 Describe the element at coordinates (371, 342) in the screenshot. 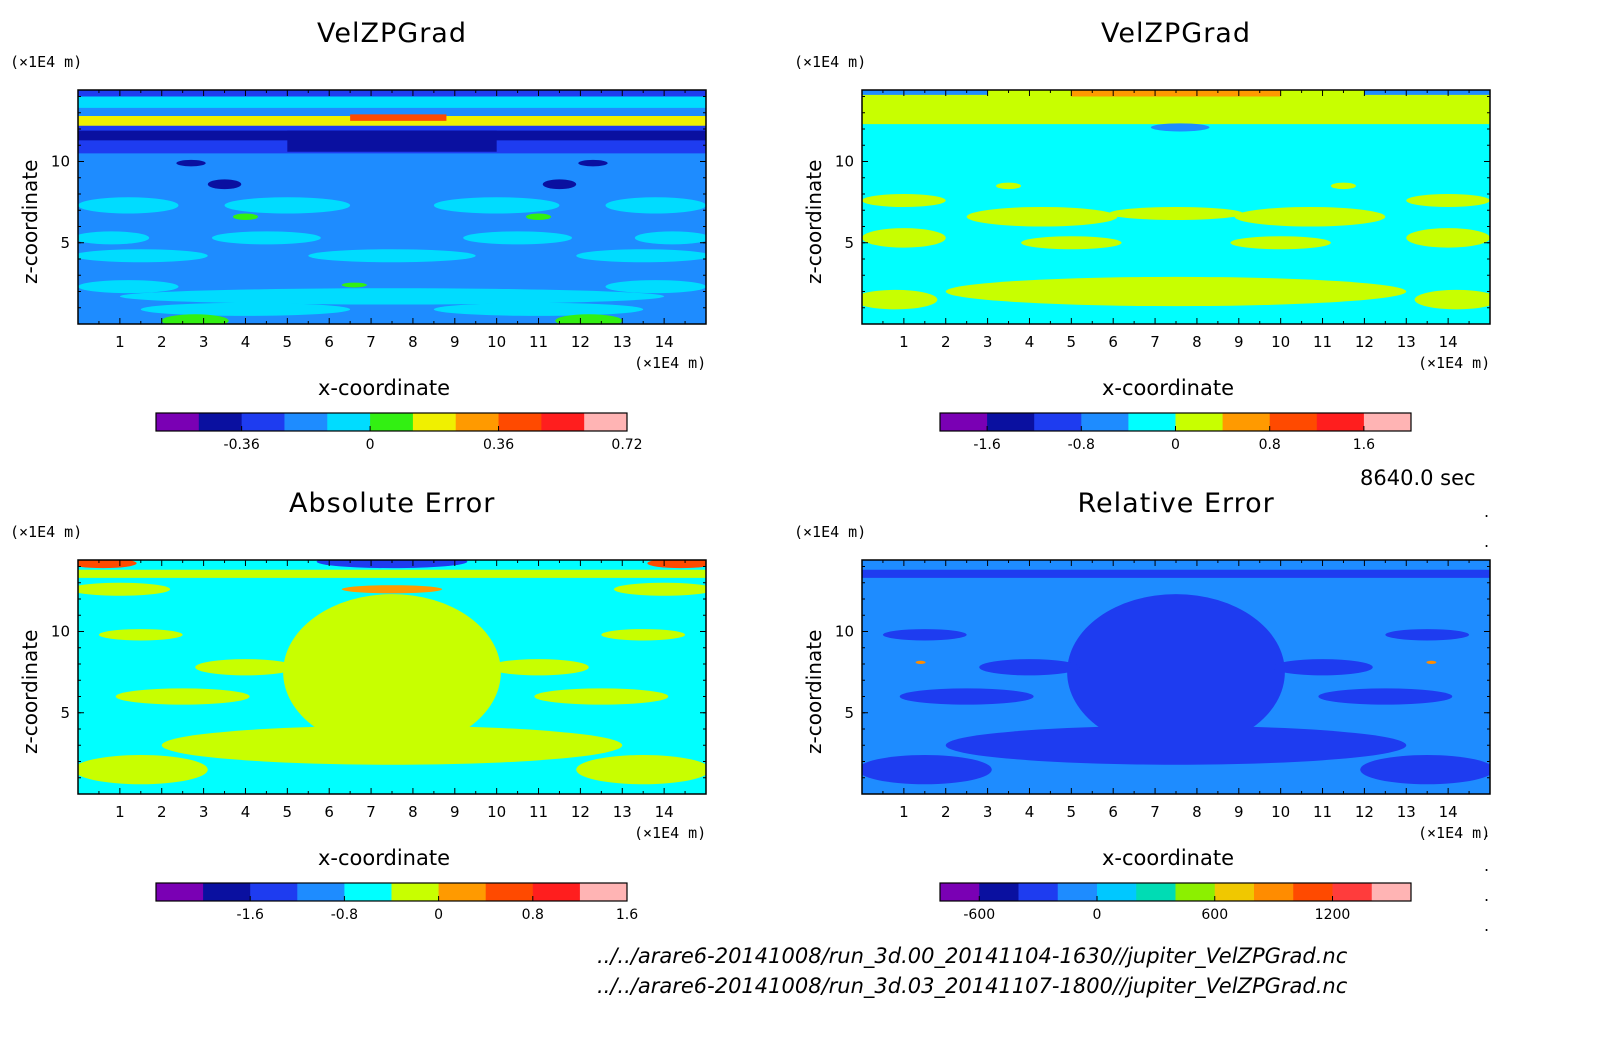

I see `x-tick-label: 7` at that location.